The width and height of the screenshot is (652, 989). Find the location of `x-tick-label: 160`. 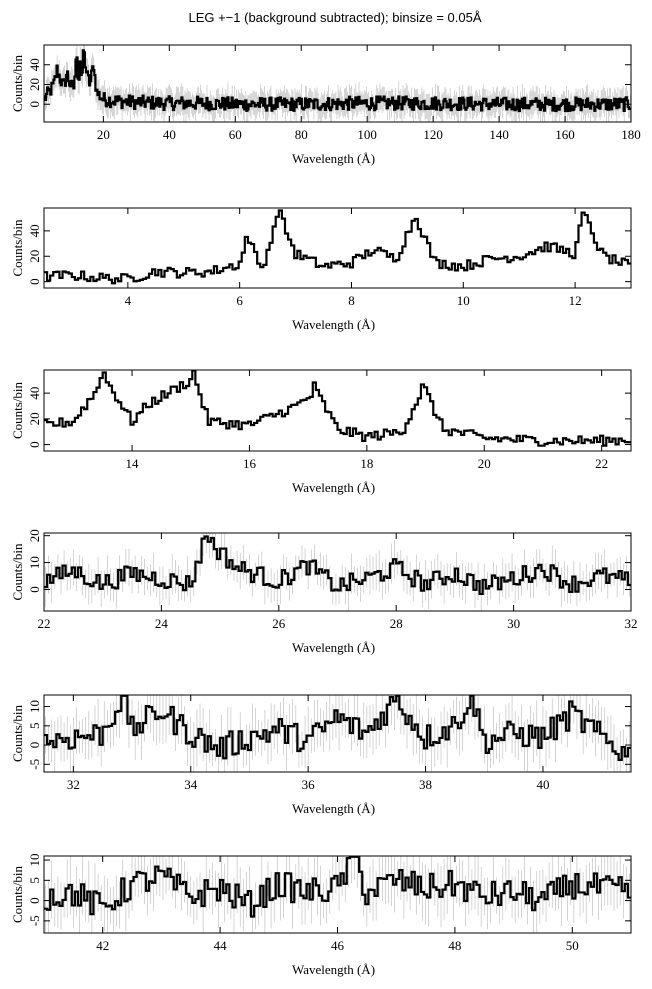

x-tick-label: 160 is located at coordinates (565, 134).